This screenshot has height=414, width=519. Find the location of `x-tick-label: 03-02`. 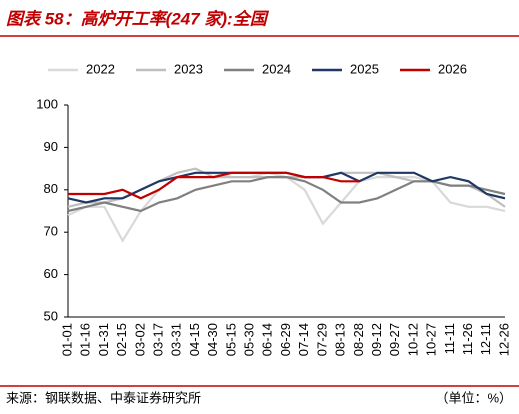

x-tick-label: 03-02 is located at coordinates (139, 339).